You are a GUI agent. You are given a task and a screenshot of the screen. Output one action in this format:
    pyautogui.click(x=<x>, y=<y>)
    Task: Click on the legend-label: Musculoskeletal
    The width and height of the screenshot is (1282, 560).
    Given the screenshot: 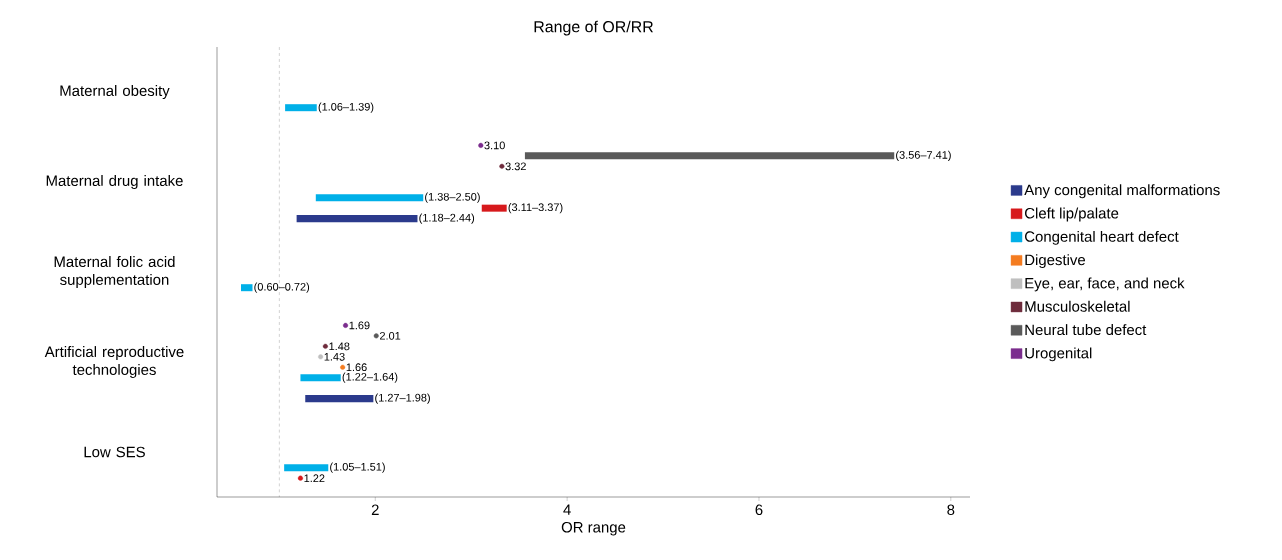 What is the action you would take?
    pyautogui.click(x=1077, y=306)
    